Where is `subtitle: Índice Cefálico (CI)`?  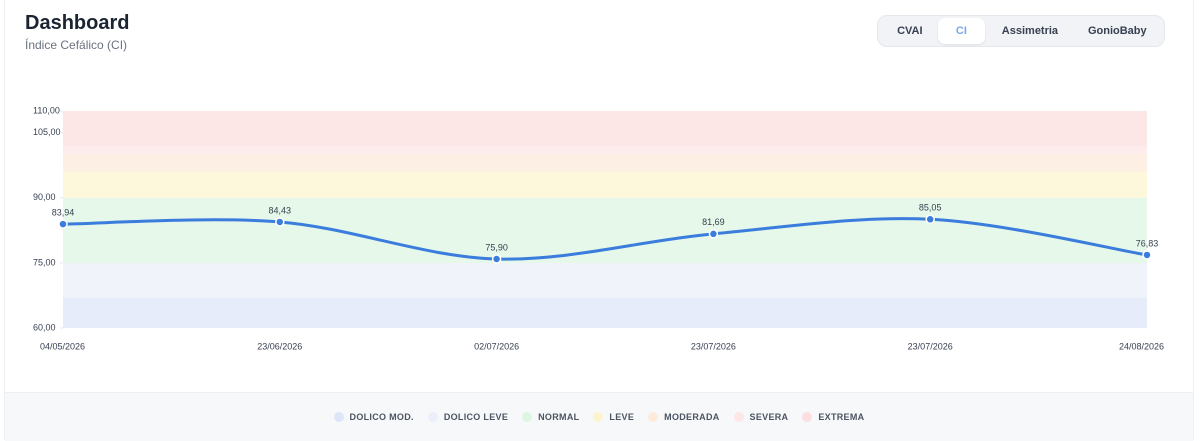
subtitle: Índice Cefálico (CI) is located at coordinates (76, 45).